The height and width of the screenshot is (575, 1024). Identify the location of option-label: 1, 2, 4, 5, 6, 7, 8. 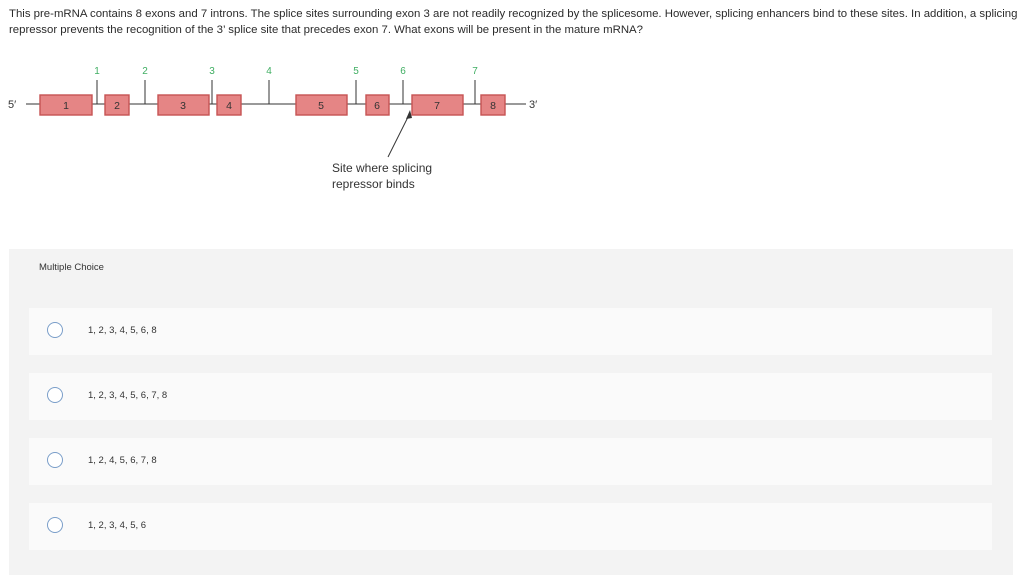
(122, 460).